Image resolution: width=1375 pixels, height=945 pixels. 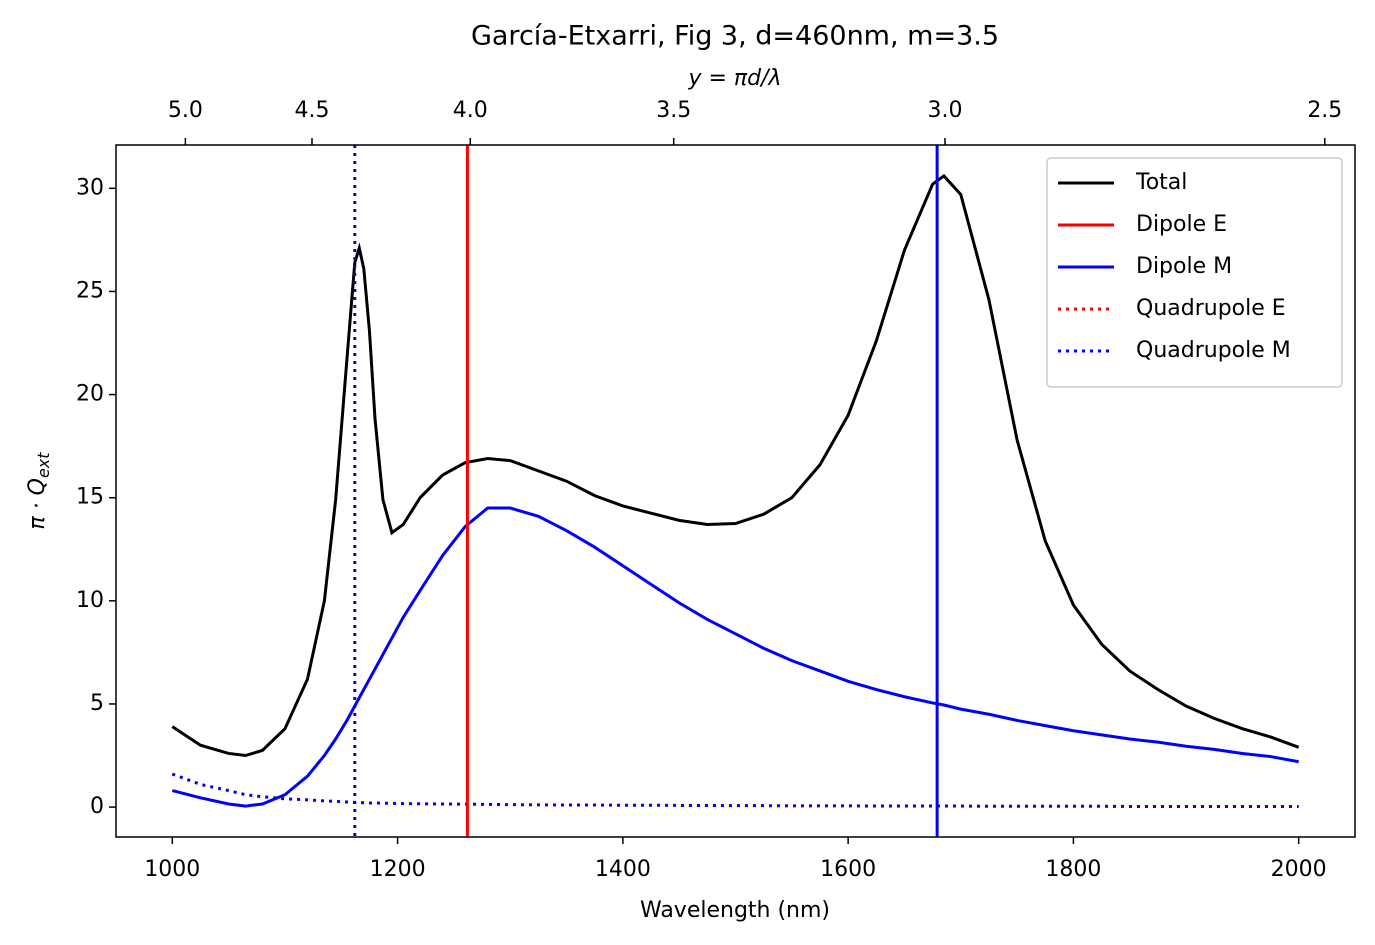 I want to click on x2-tick-label: 3.0, so click(x=945, y=110).